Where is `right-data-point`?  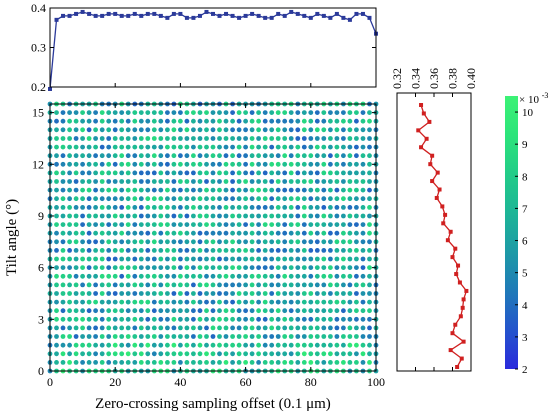 right-data-point is located at coordinates (457, 367).